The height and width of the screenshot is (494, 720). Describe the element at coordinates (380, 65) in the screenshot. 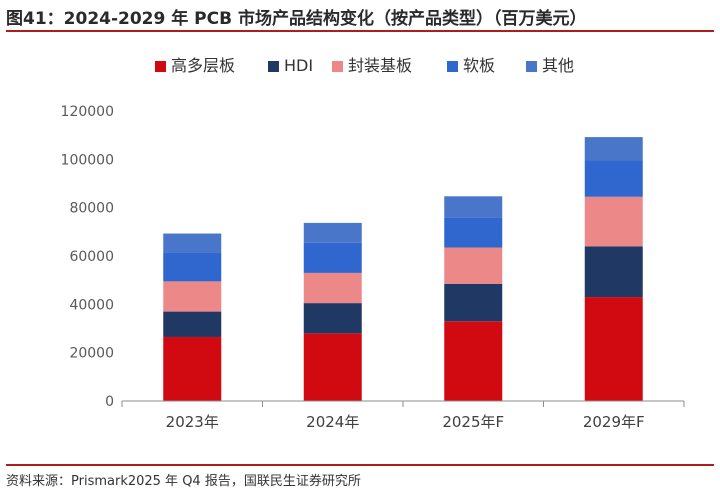

I see `legend-label: 封装基板` at that location.